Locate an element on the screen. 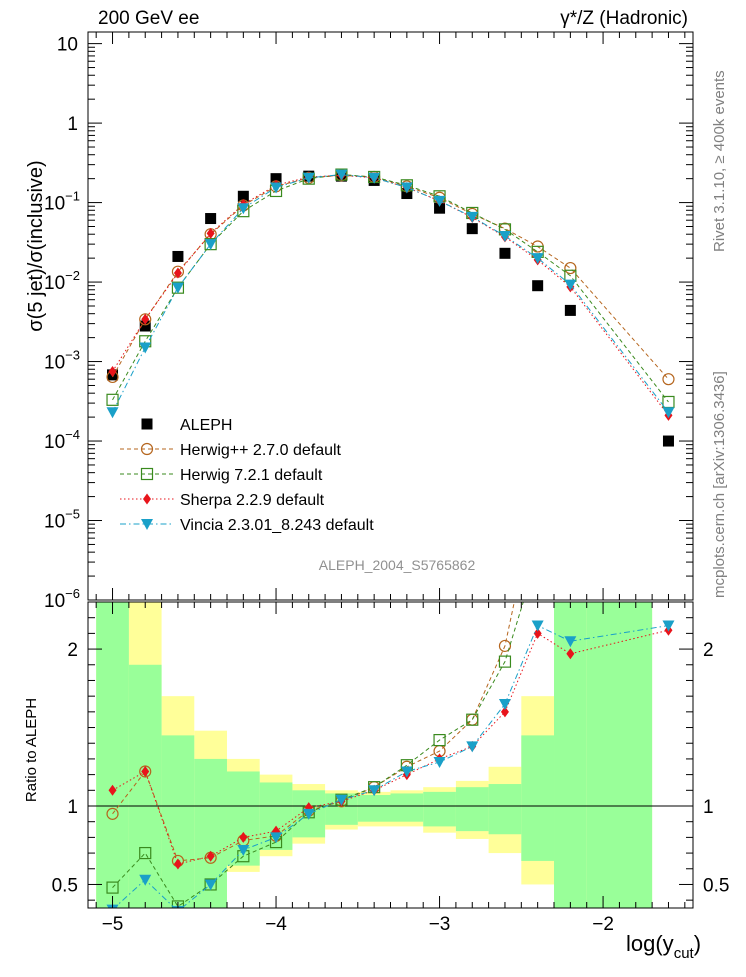  rivet-version-label: Rivet 3.1.10, ≥ 400k events is located at coordinates (719, 161).